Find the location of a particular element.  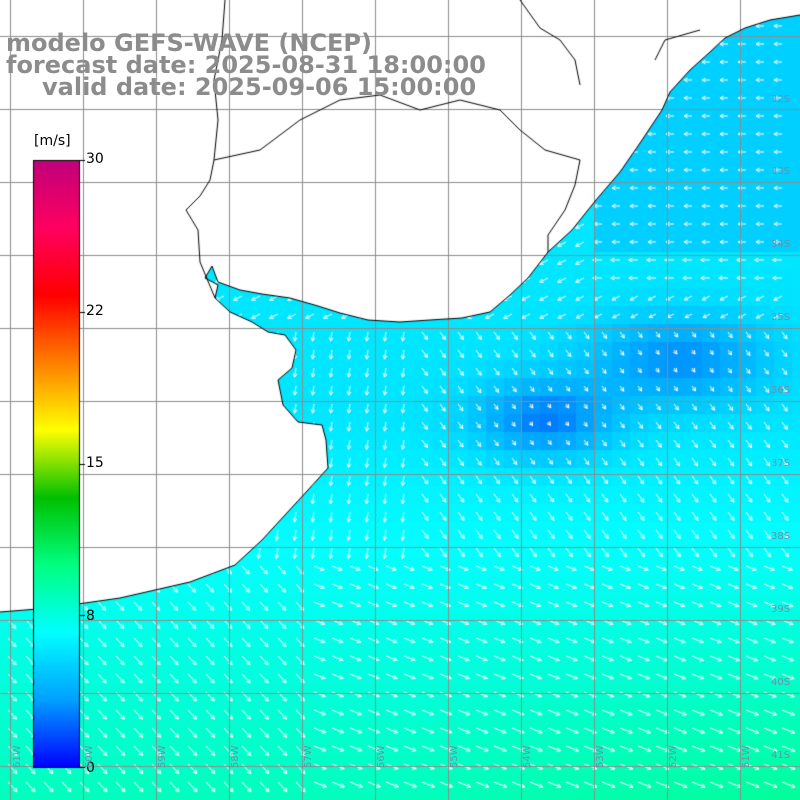

lon-label: 58W is located at coordinates (235, 756).